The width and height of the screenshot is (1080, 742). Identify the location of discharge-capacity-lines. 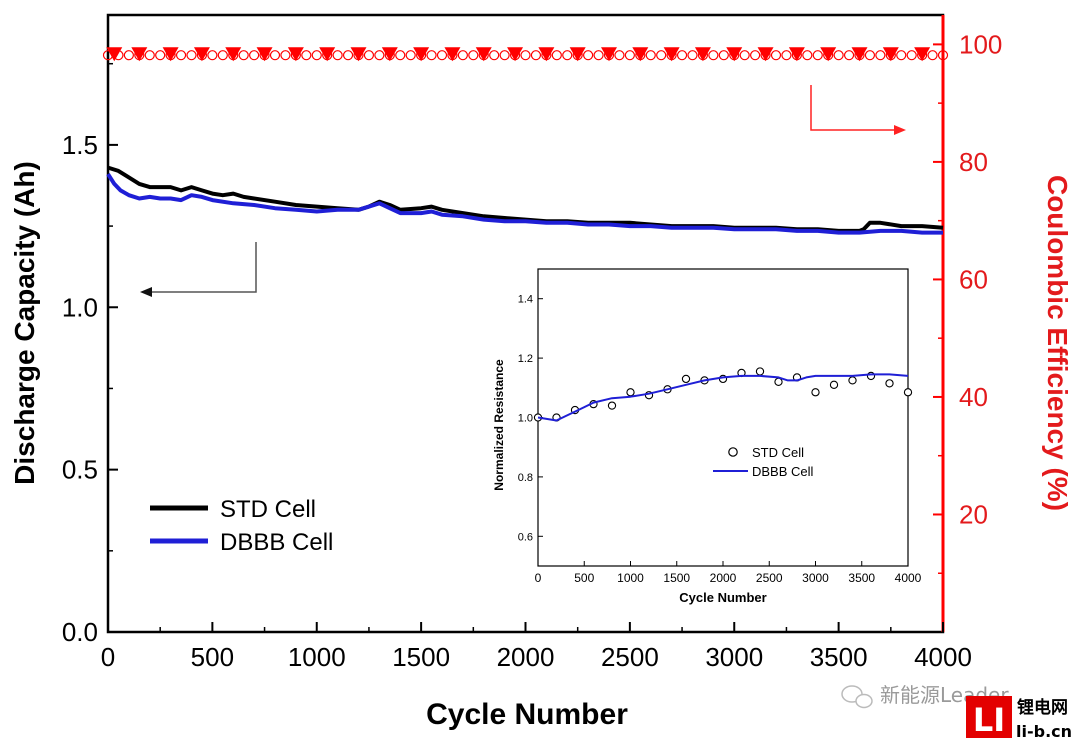
(525, 200).